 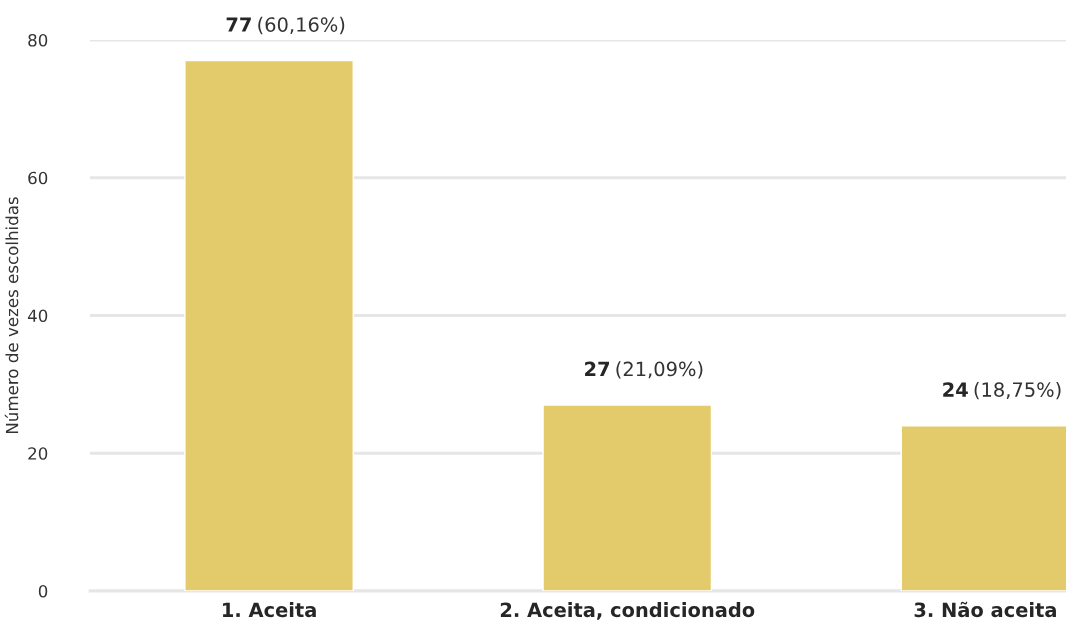 What do you see at coordinates (285, 25) in the screenshot?
I see `data-label: 77 (60,16%)` at bounding box center [285, 25].